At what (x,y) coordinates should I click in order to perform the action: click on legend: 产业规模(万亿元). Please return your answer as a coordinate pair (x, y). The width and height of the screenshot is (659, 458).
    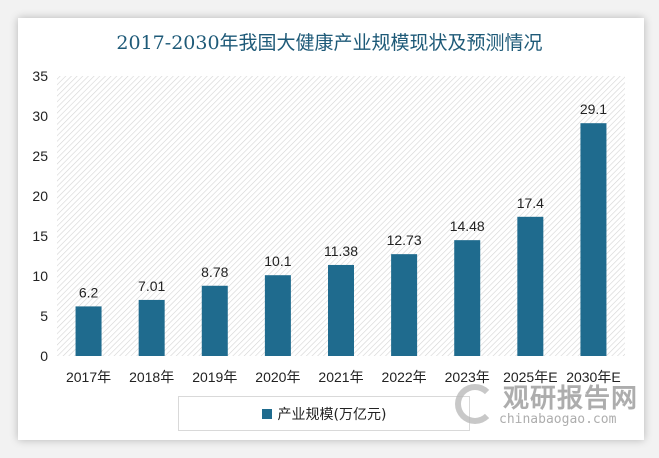
    Looking at the image, I should click on (324, 413).